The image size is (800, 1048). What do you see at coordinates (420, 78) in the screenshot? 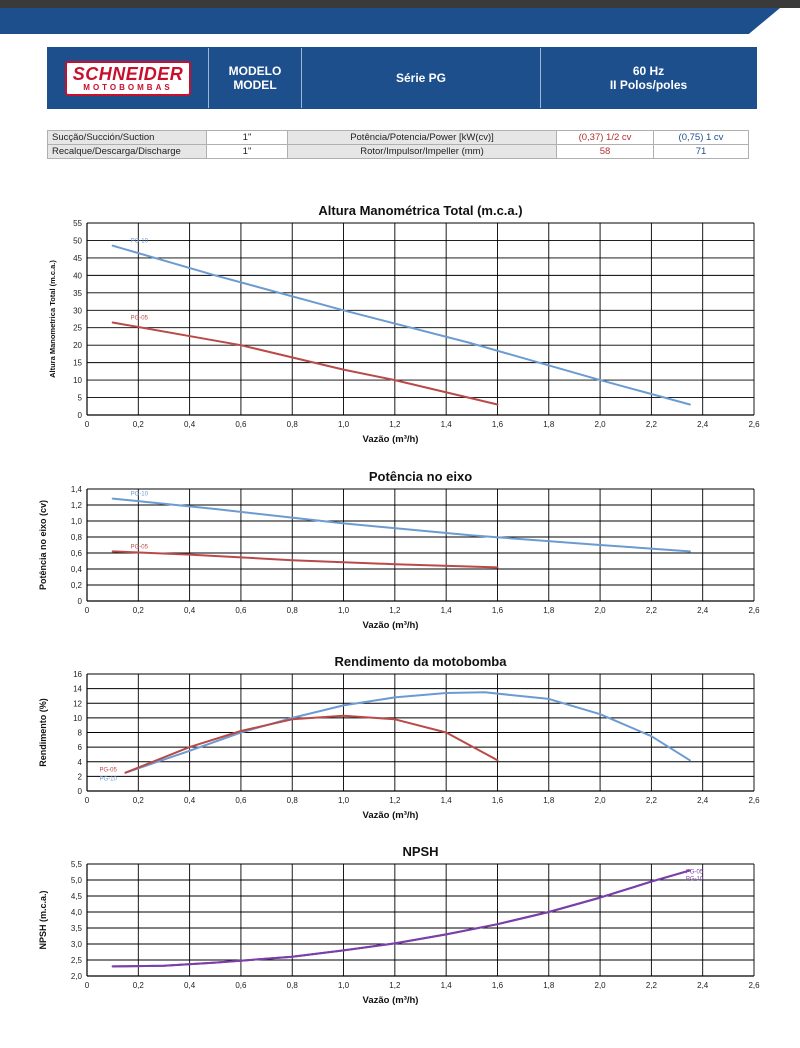
I see `series-label: Série PG` at bounding box center [420, 78].